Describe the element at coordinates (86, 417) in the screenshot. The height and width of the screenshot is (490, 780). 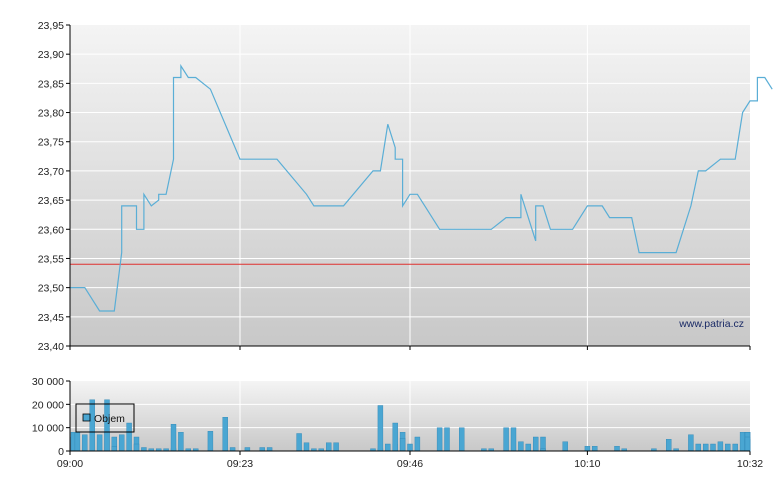
I see `legend-swatch` at that location.